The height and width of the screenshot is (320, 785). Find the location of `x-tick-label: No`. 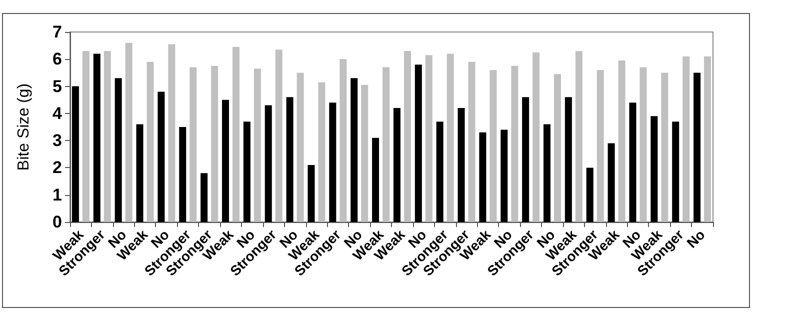

x-tick-label: No is located at coordinates (695, 238).